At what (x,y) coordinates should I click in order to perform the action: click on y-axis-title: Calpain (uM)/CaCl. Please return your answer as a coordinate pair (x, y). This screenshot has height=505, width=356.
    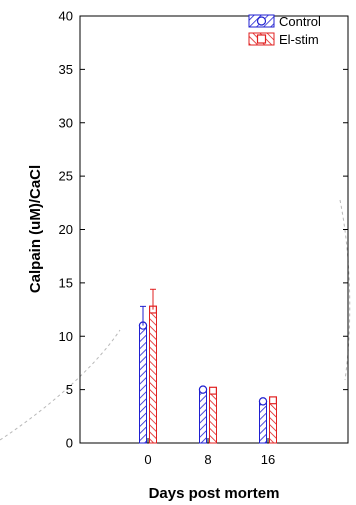
    Looking at the image, I should click on (35, 229).